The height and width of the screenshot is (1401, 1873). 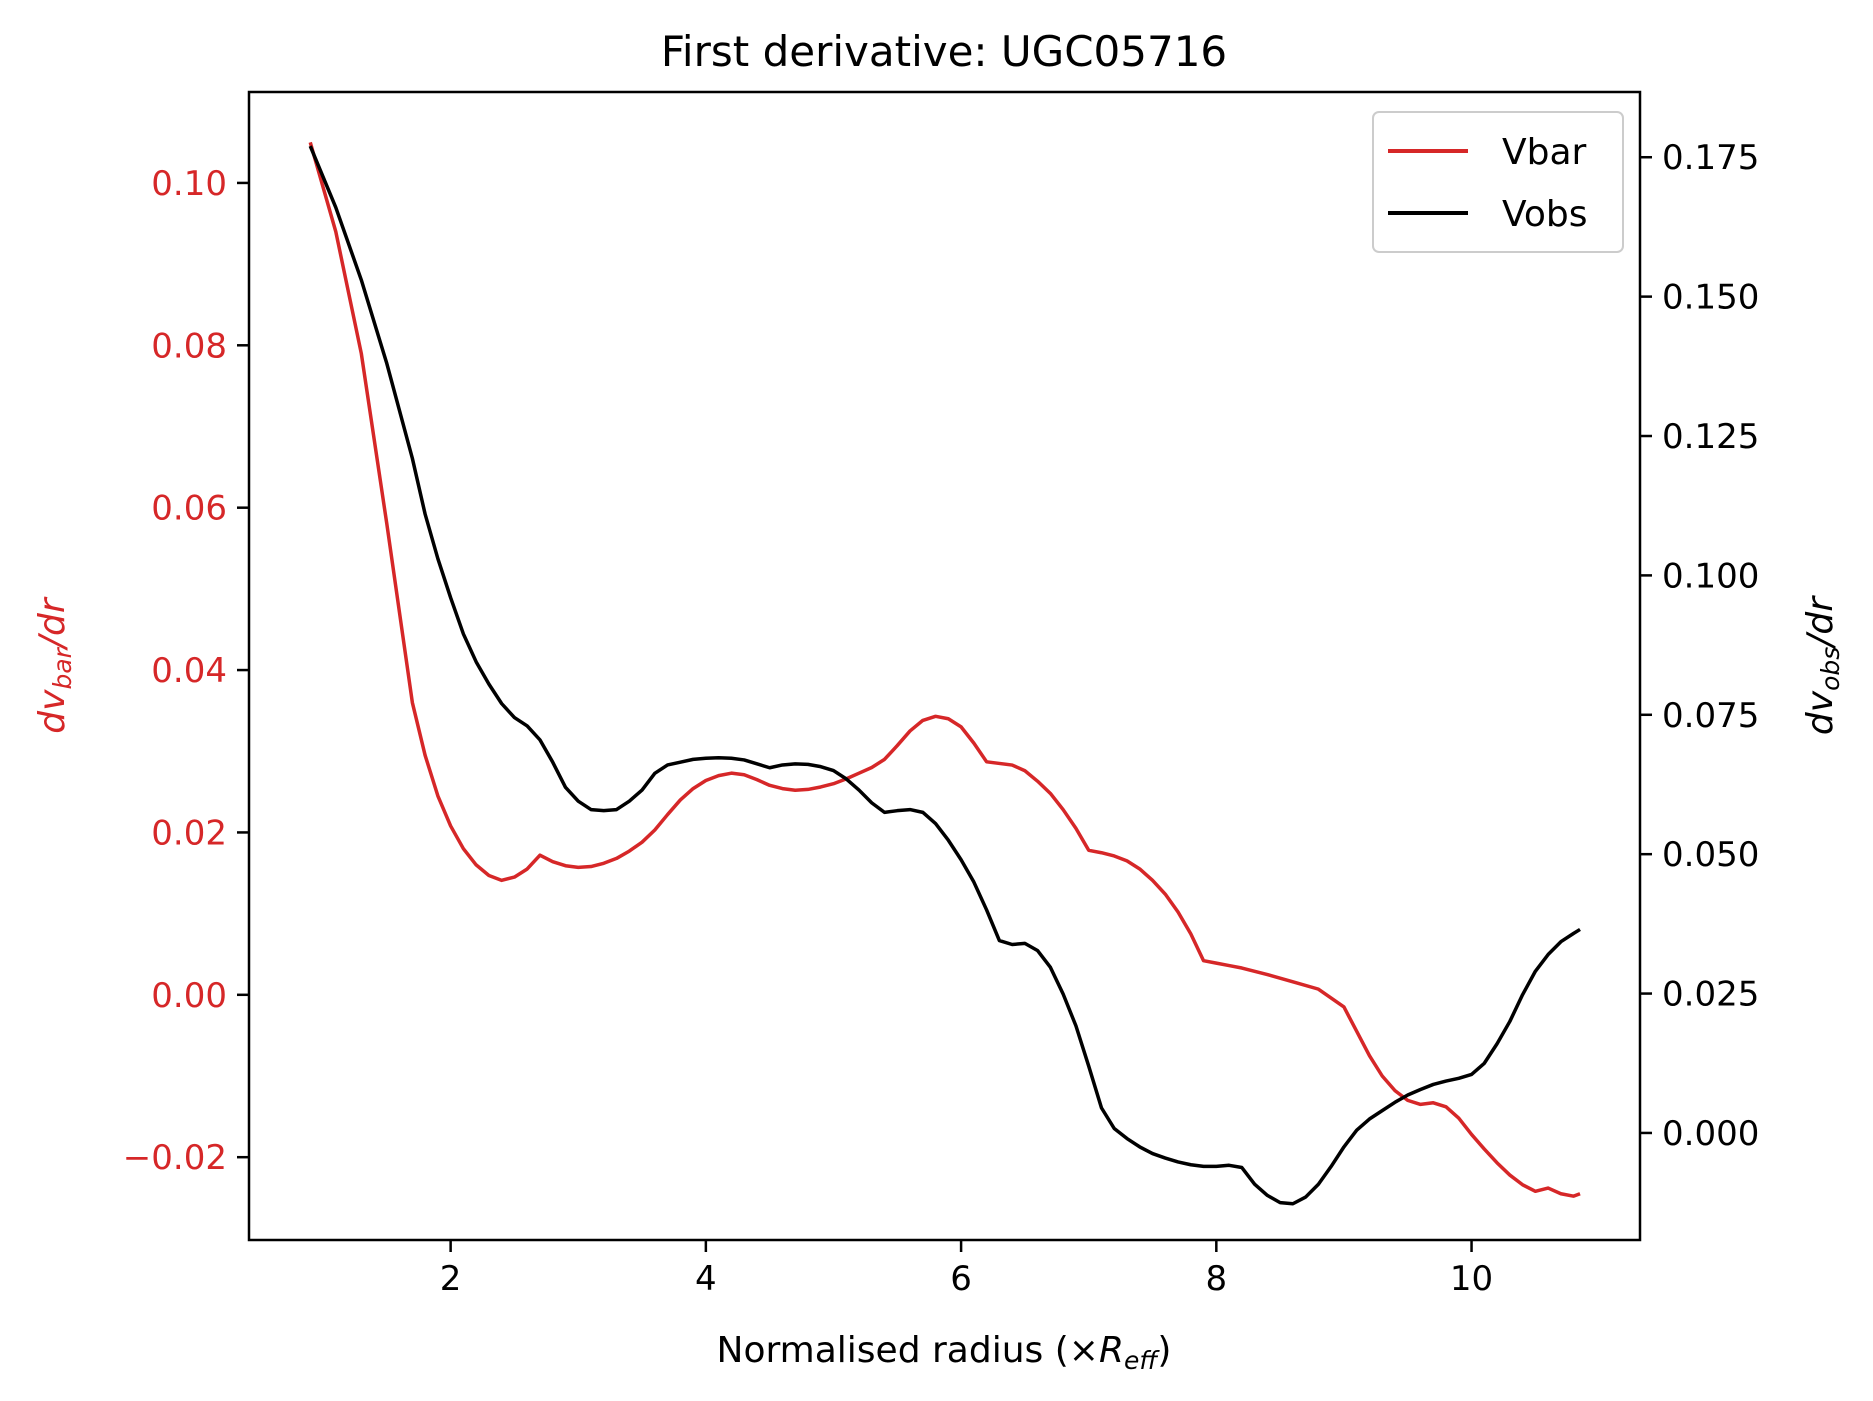 I want to click on y-right-tick-label: 0.175, so click(x=1710, y=158).